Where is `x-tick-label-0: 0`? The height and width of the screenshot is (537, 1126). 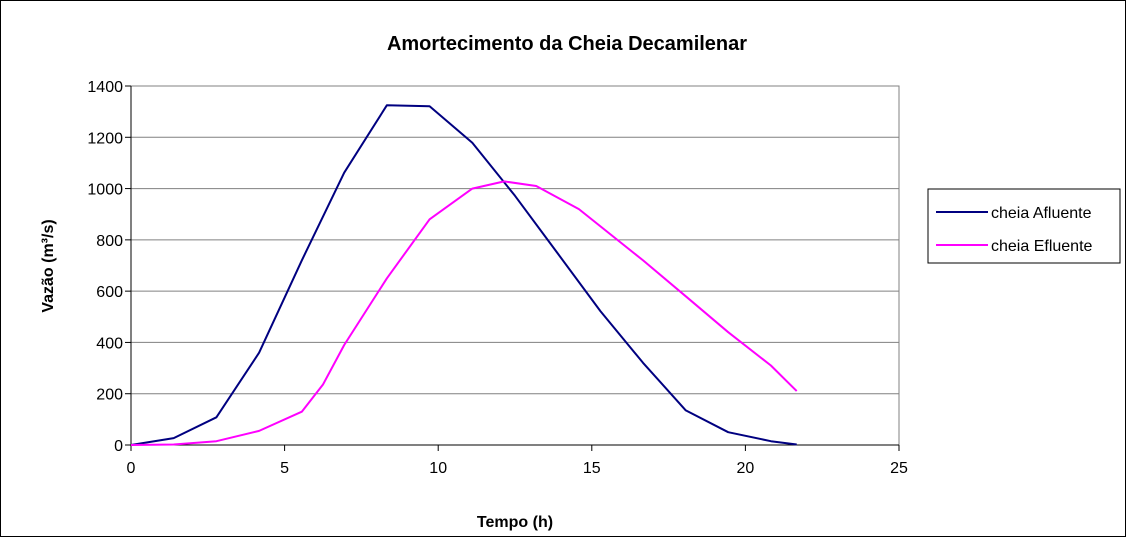
x-tick-label-0: 0 is located at coordinates (131, 468).